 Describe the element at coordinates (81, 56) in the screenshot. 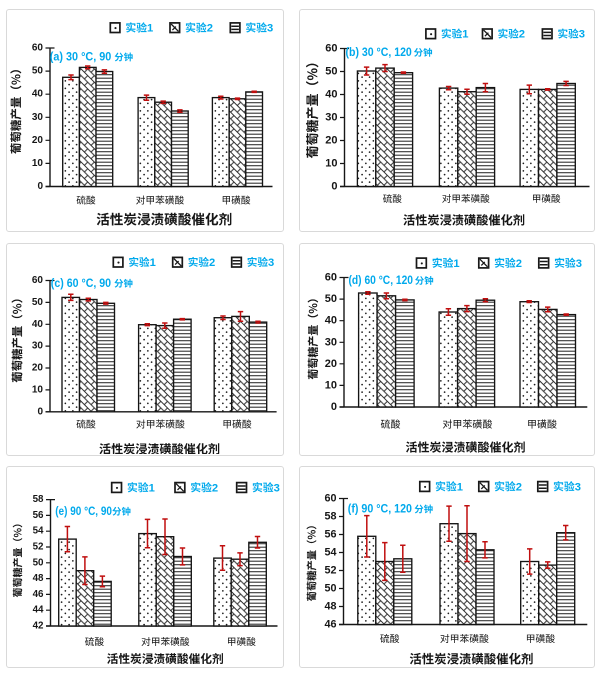

I see `svg-text: (a) 30 °C, 90` at that location.